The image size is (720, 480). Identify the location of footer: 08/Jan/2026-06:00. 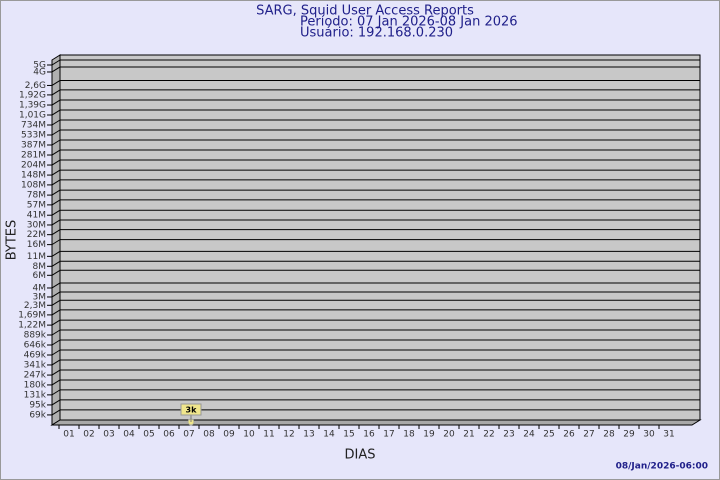
(662, 467).